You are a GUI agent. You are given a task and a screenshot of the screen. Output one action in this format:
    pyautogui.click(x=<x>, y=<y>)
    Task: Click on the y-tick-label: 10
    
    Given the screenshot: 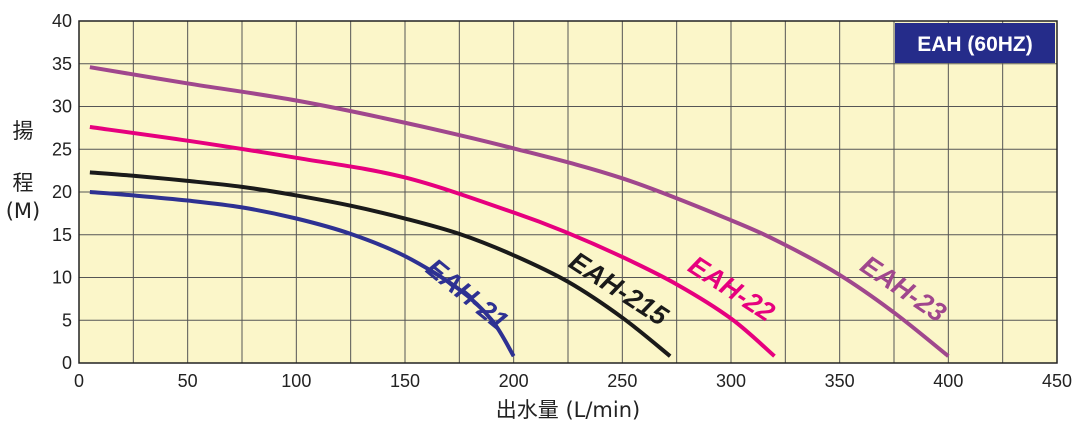 What is the action you would take?
    pyautogui.click(x=62, y=278)
    